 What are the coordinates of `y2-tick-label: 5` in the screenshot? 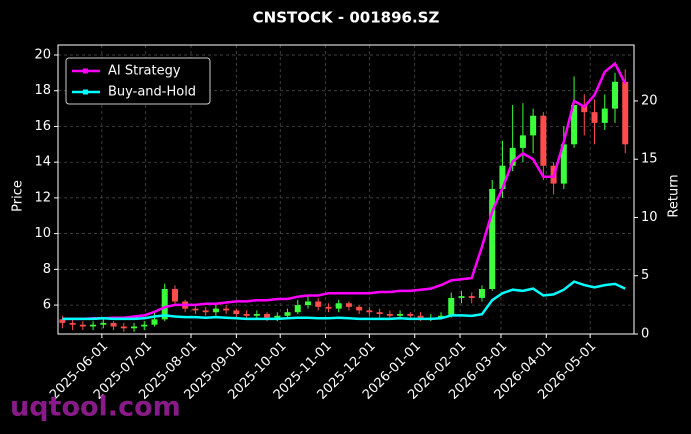 It's located at (645, 275).